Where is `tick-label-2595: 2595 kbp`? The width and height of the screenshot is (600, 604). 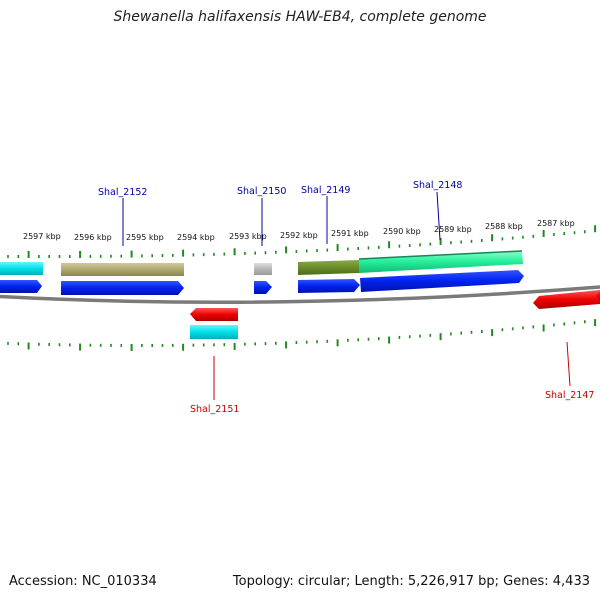
tick-label-2595: 2595 kbp is located at coordinates (145, 237).